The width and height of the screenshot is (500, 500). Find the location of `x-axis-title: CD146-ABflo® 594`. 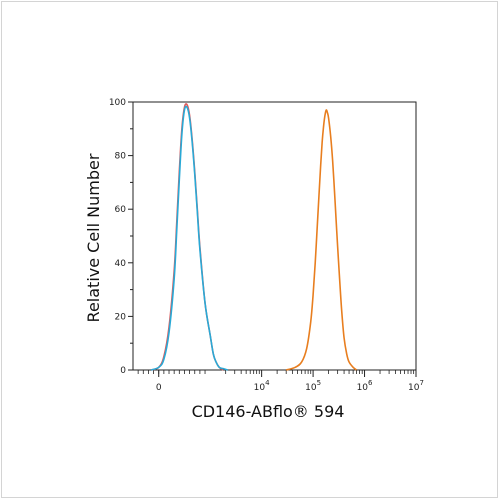

x-axis-title: CD146-ABflo® 594 is located at coordinates (268, 411).